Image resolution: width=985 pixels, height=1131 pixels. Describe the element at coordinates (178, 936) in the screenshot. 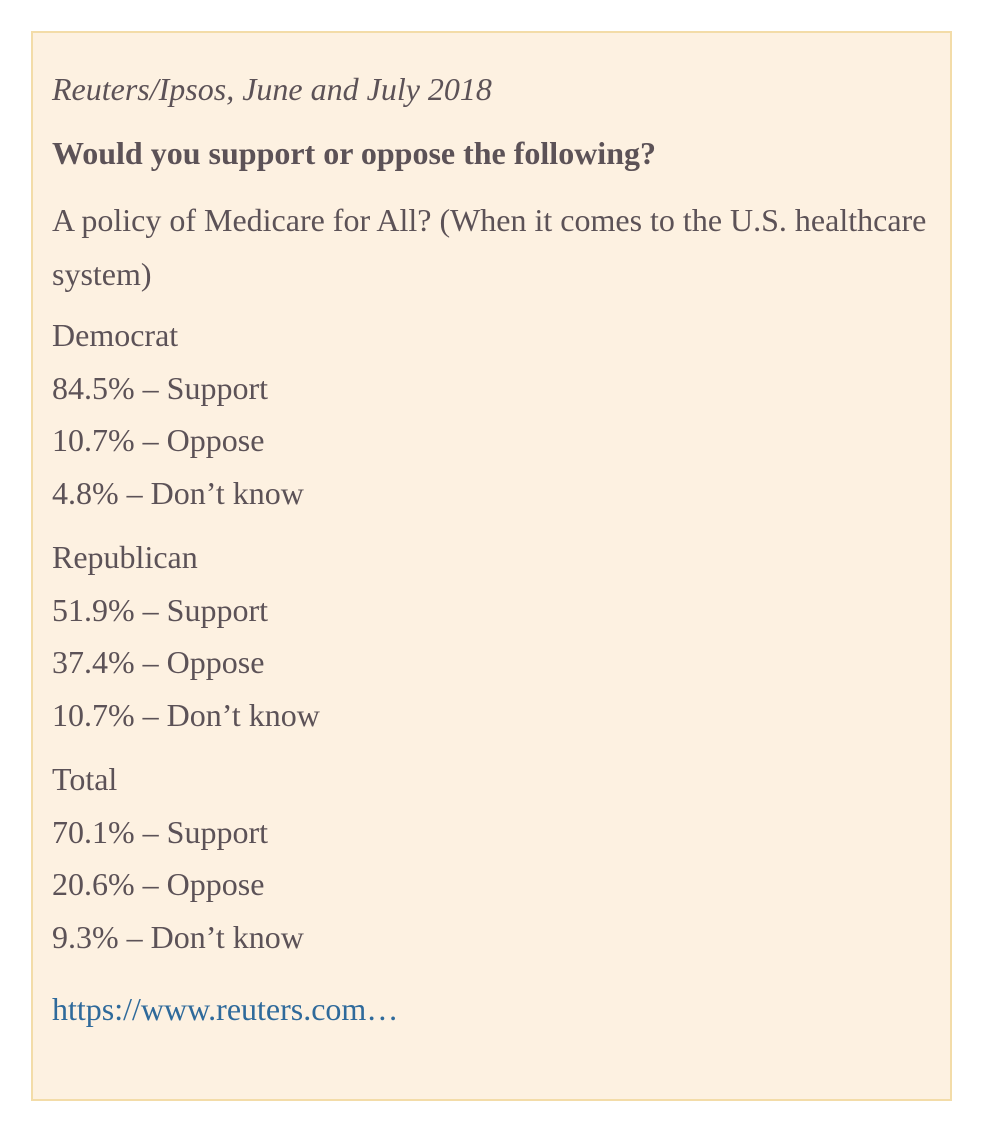

I see `result-row: 9.3% – Don’t know` at that location.